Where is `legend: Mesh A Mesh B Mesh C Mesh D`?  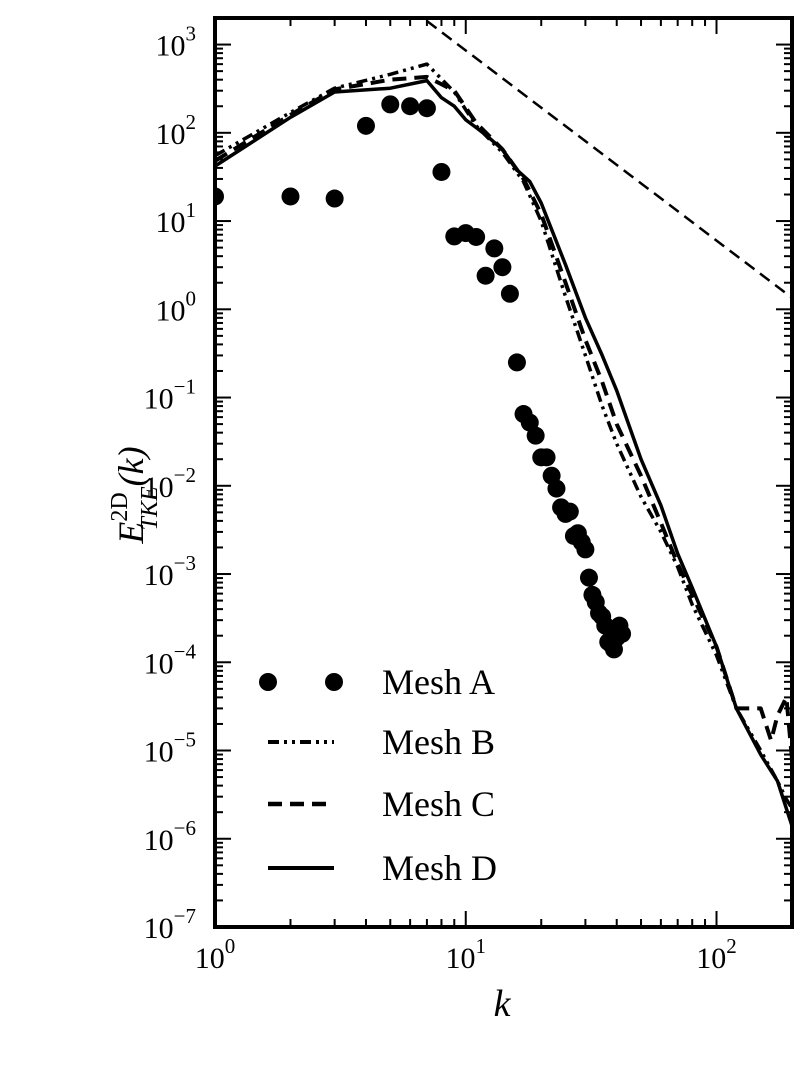 legend: Mesh A Mesh B Mesh C Mesh D is located at coordinates (378, 775).